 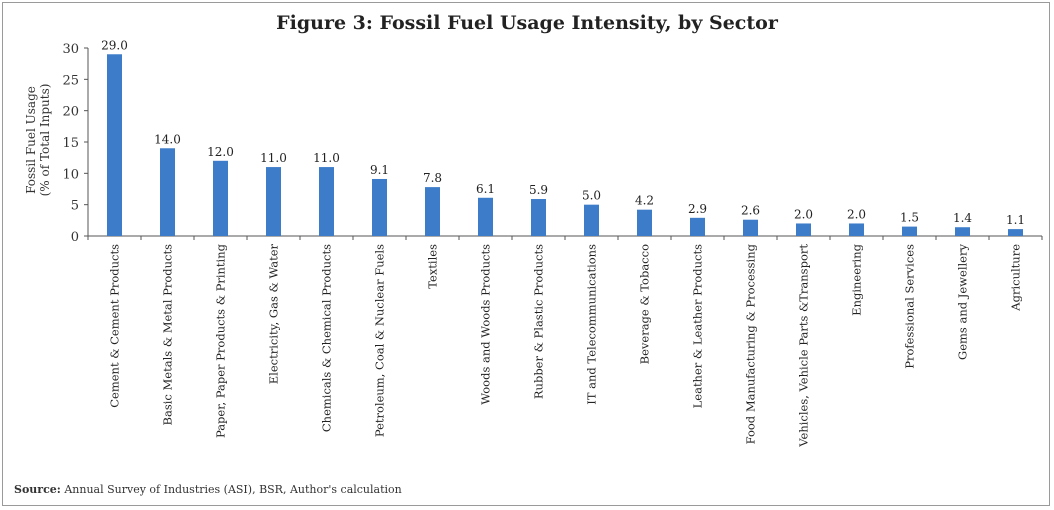 What do you see at coordinates (70, 80) in the screenshot?
I see `y-tick-label: 25` at bounding box center [70, 80].